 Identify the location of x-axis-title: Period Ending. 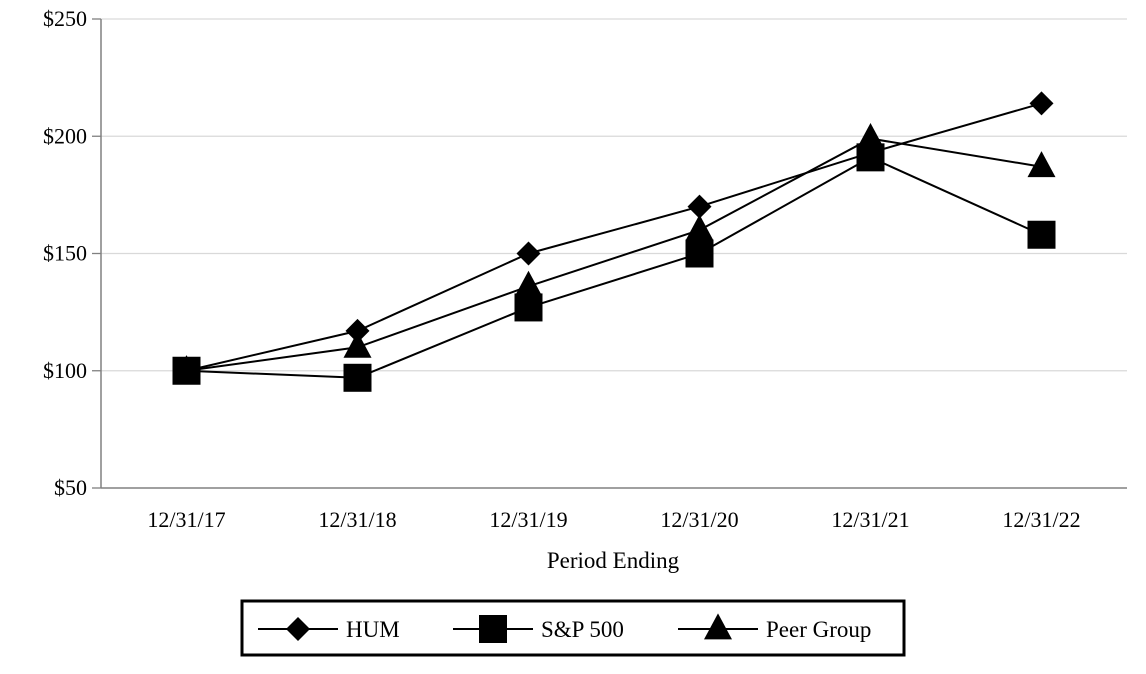
(613, 560).